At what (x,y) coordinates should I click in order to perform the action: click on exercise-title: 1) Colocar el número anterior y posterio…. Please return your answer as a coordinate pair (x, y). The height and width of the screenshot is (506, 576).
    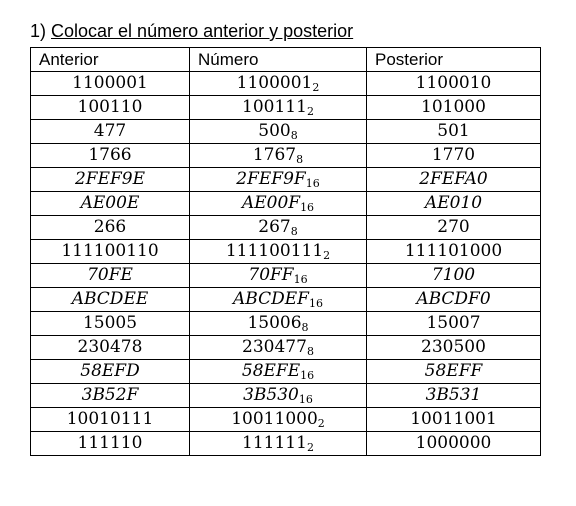
    Looking at the image, I should click on (191, 31).